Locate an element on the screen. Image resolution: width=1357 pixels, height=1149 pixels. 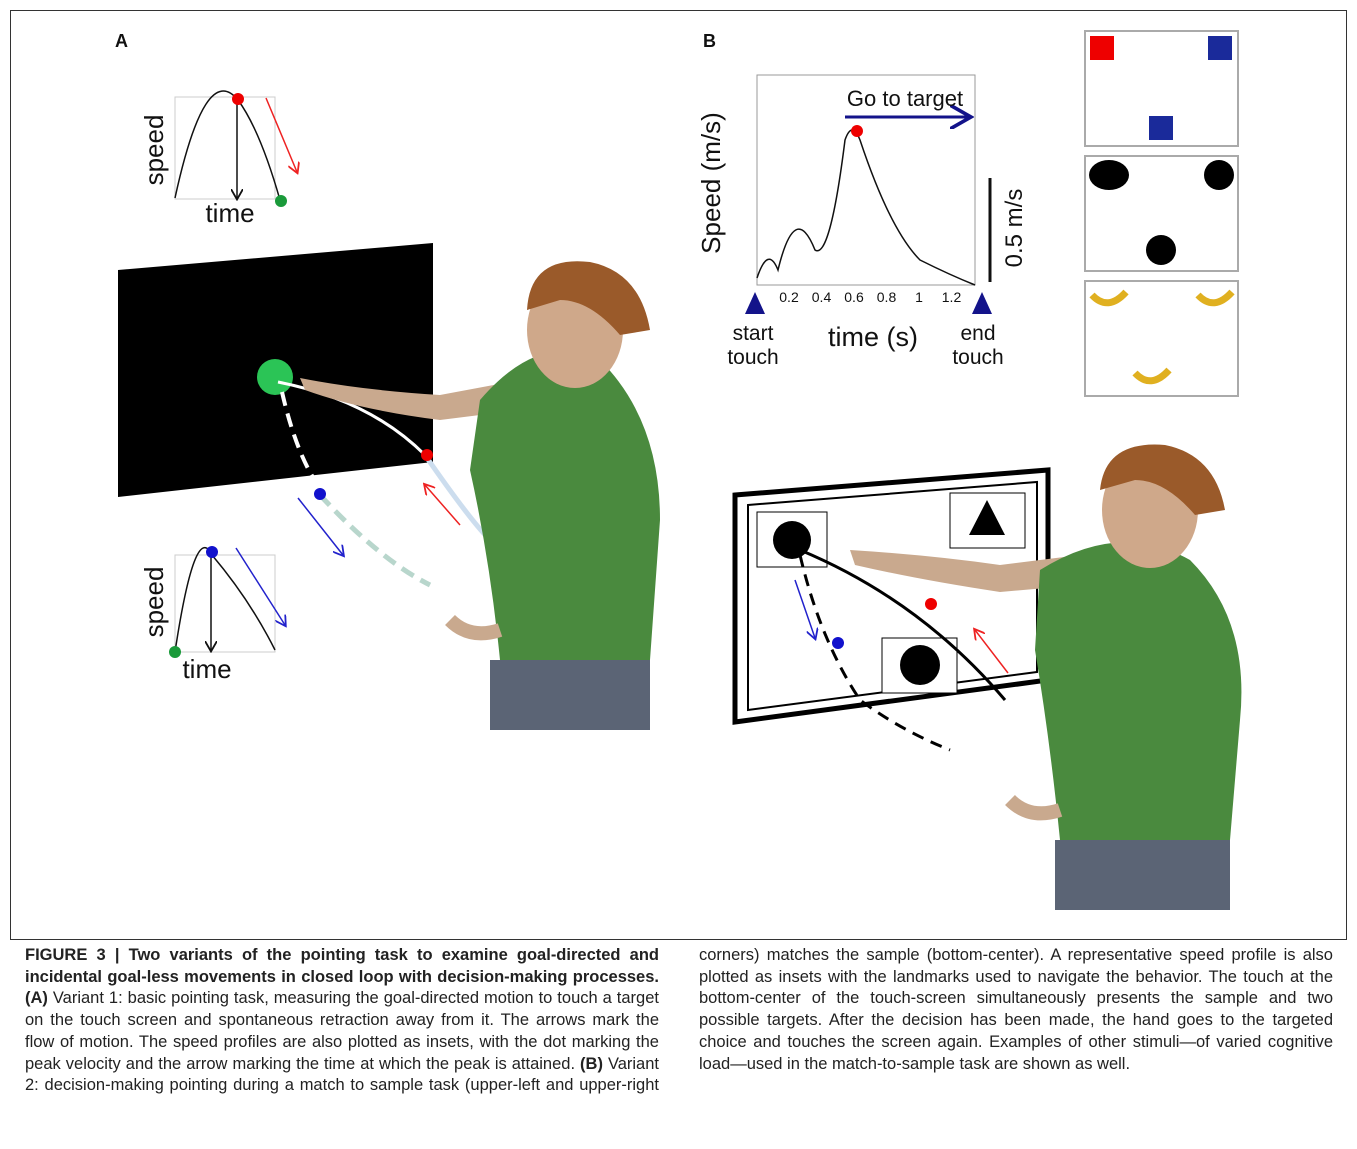
panel-label: A is located at coordinates (121, 41).